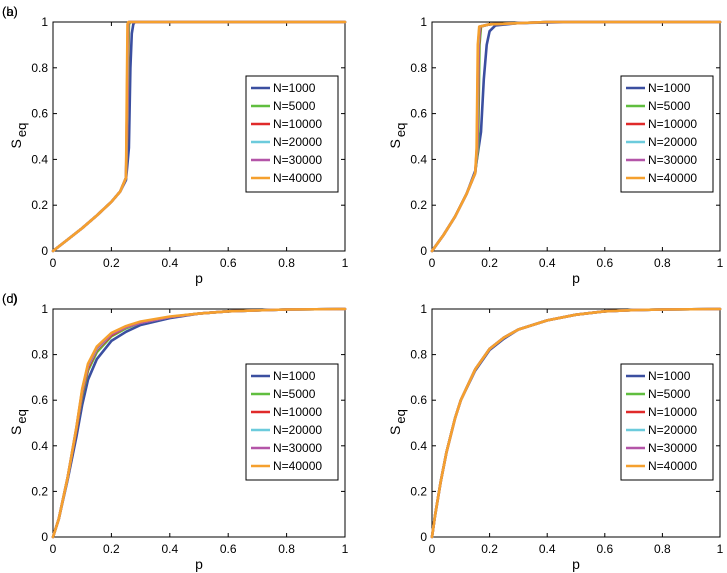 The width and height of the screenshot is (727, 573). I want to click on panel-label: (c), so click(9, 298).